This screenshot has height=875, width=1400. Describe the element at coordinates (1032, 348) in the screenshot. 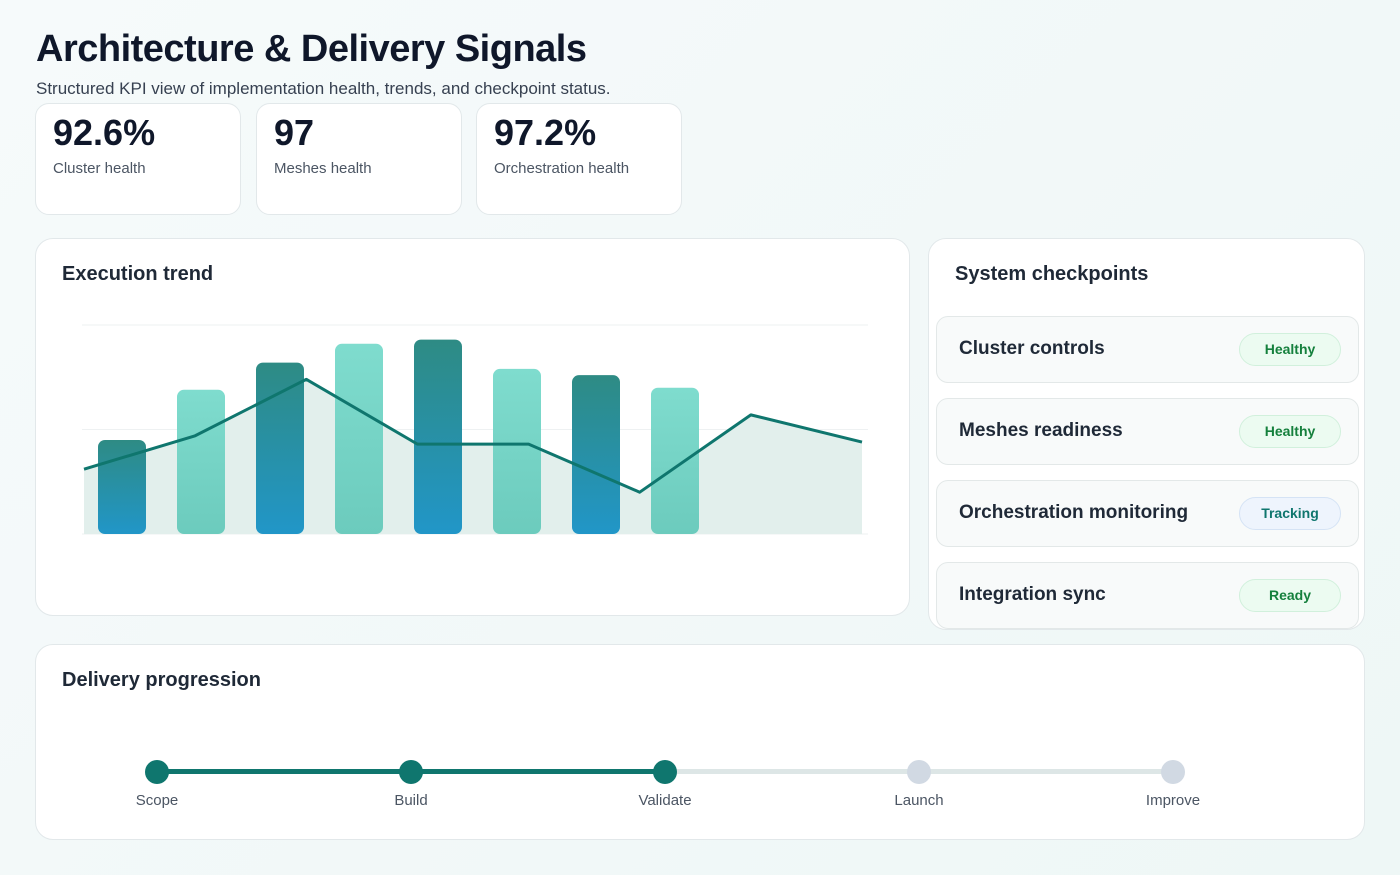

I see `checkpoint-name: Cluster controls` at that location.